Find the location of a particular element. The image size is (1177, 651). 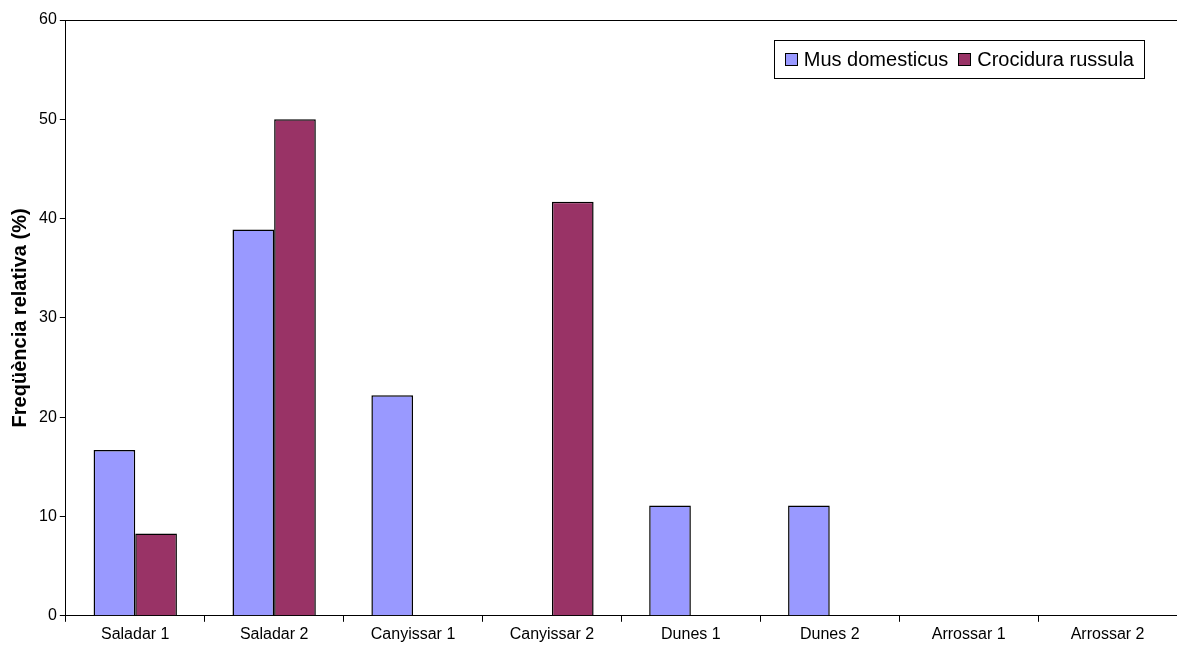

x-tick-label: Canyissar 2 is located at coordinates (552, 633).